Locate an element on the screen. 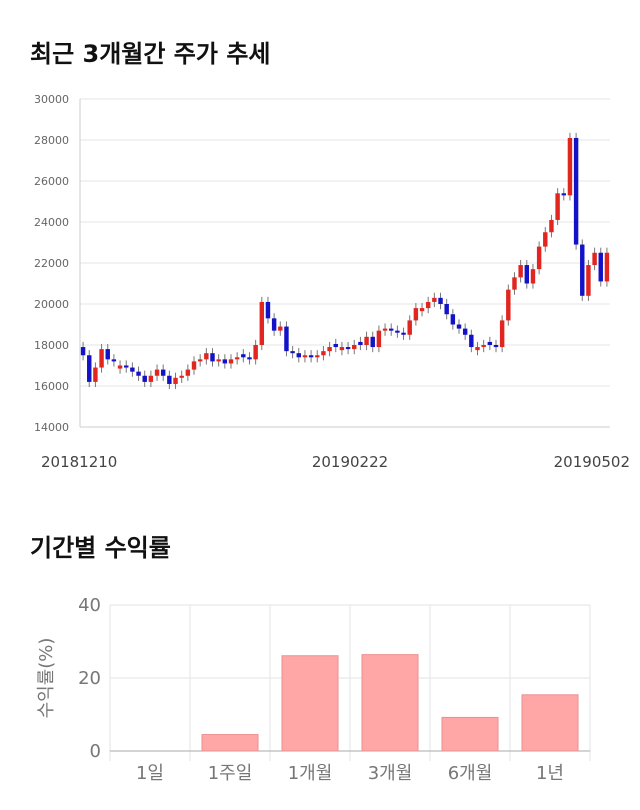 The image size is (640, 810). y-tick-label: 24000 is located at coordinates (51, 222).